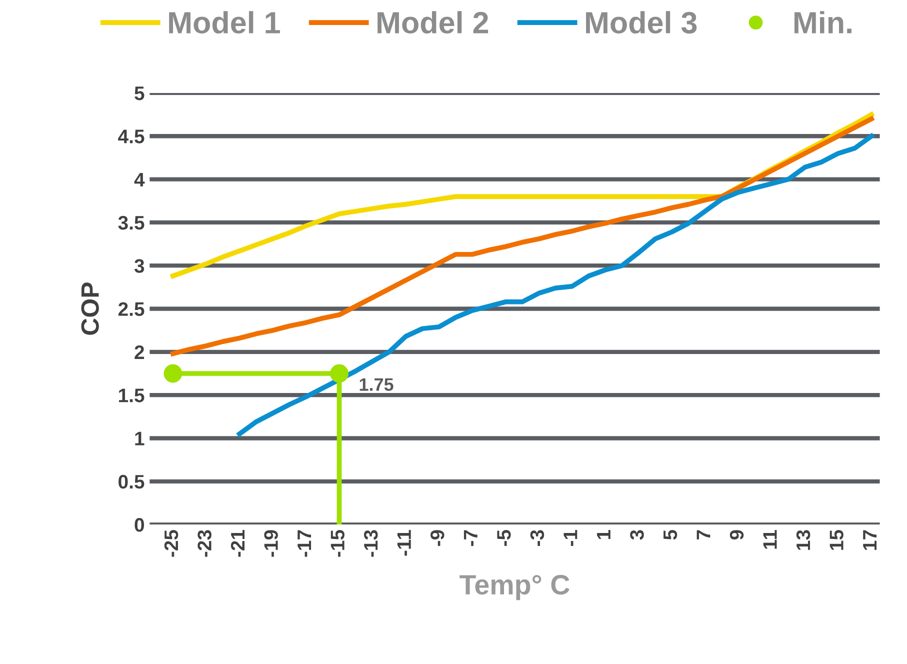 The height and width of the screenshot is (664, 907). Describe the element at coordinates (271, 543) in the screenshot. I see `x-tick-label: -19` at that location.